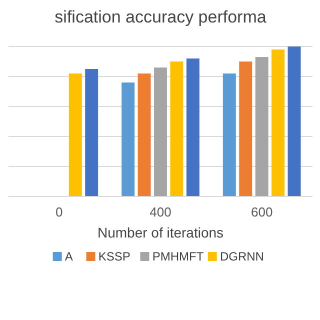 The image size is (320, 320). Describe the element at coordinates (160, 232) in the screenshot. I see `x-axis-title: Number of iterations` at that location.